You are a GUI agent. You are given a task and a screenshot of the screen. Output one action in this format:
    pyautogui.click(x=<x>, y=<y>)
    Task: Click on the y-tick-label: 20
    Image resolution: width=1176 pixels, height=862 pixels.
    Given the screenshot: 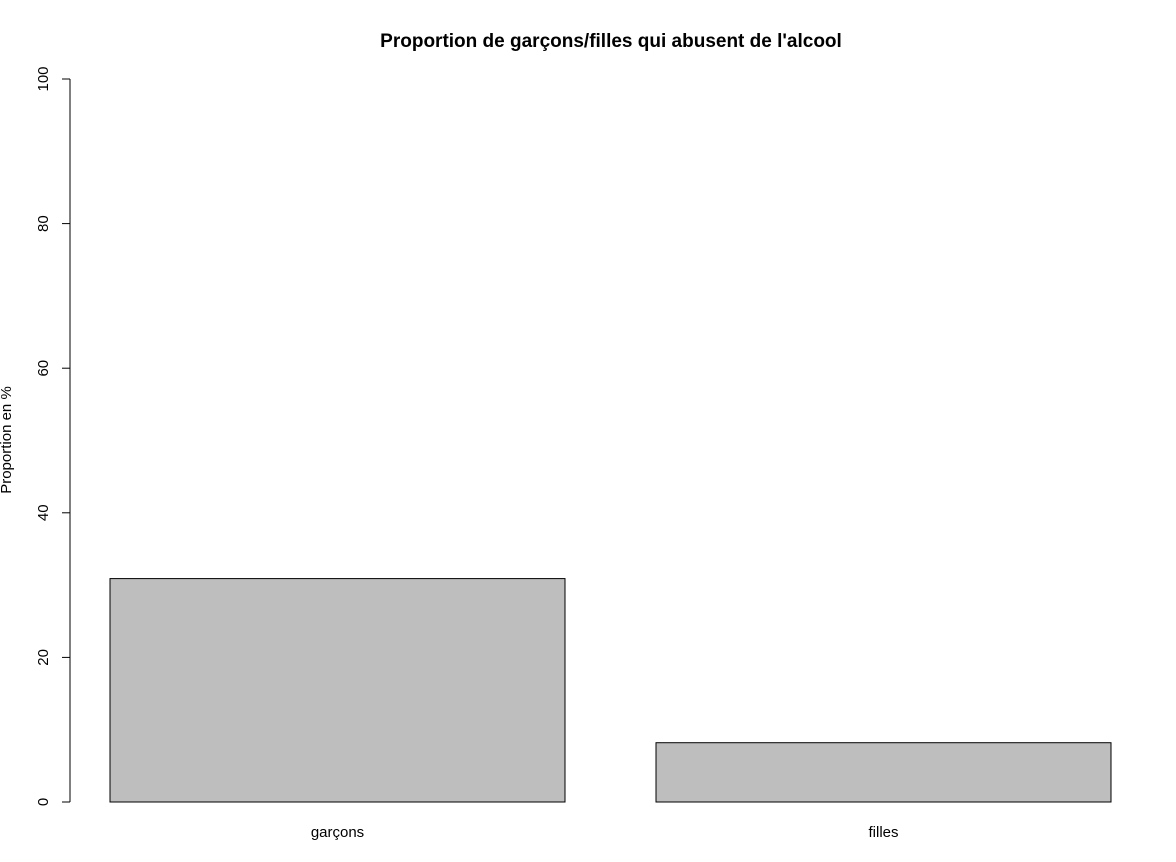 What is the action you would take?
    pyautogui.click(x=43, y=657)
    